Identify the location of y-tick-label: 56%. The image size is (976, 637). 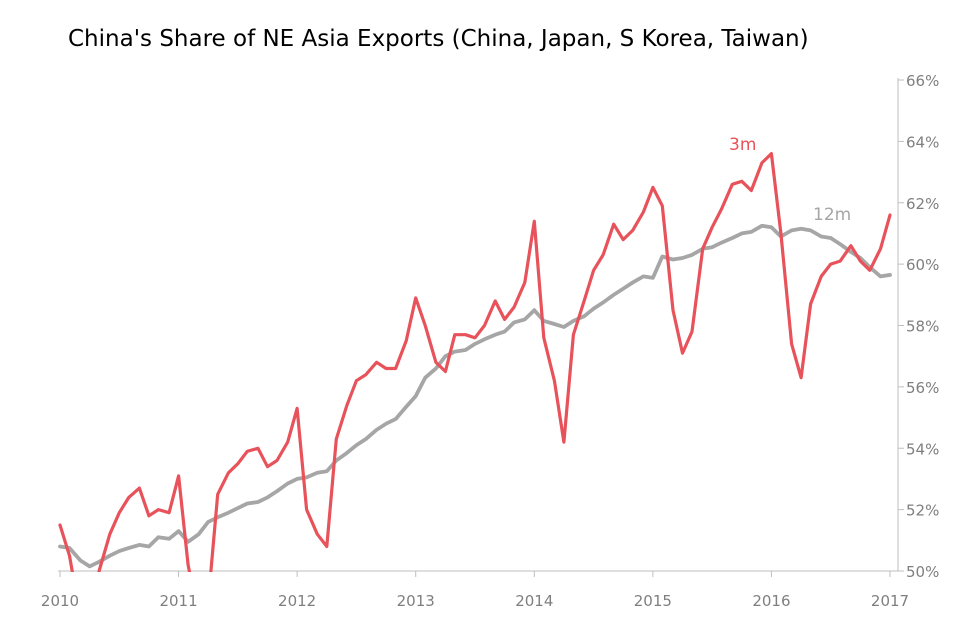
(922, 388).